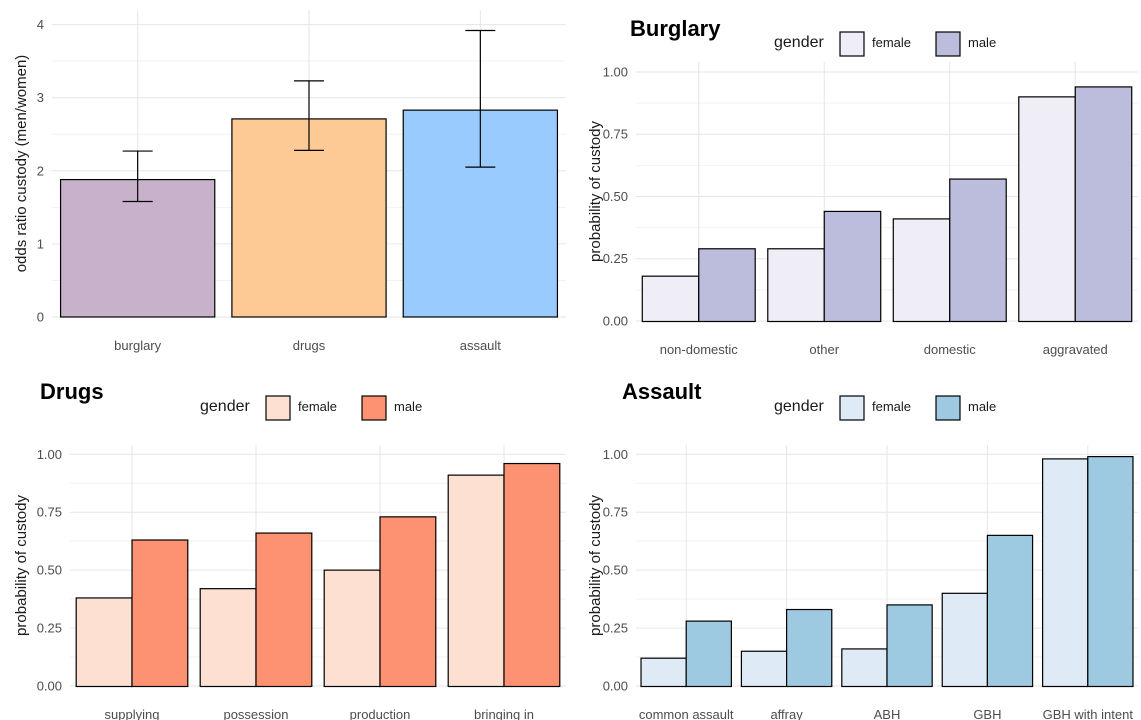  I want to click on y-tick-label: 3, so click(40, 97).